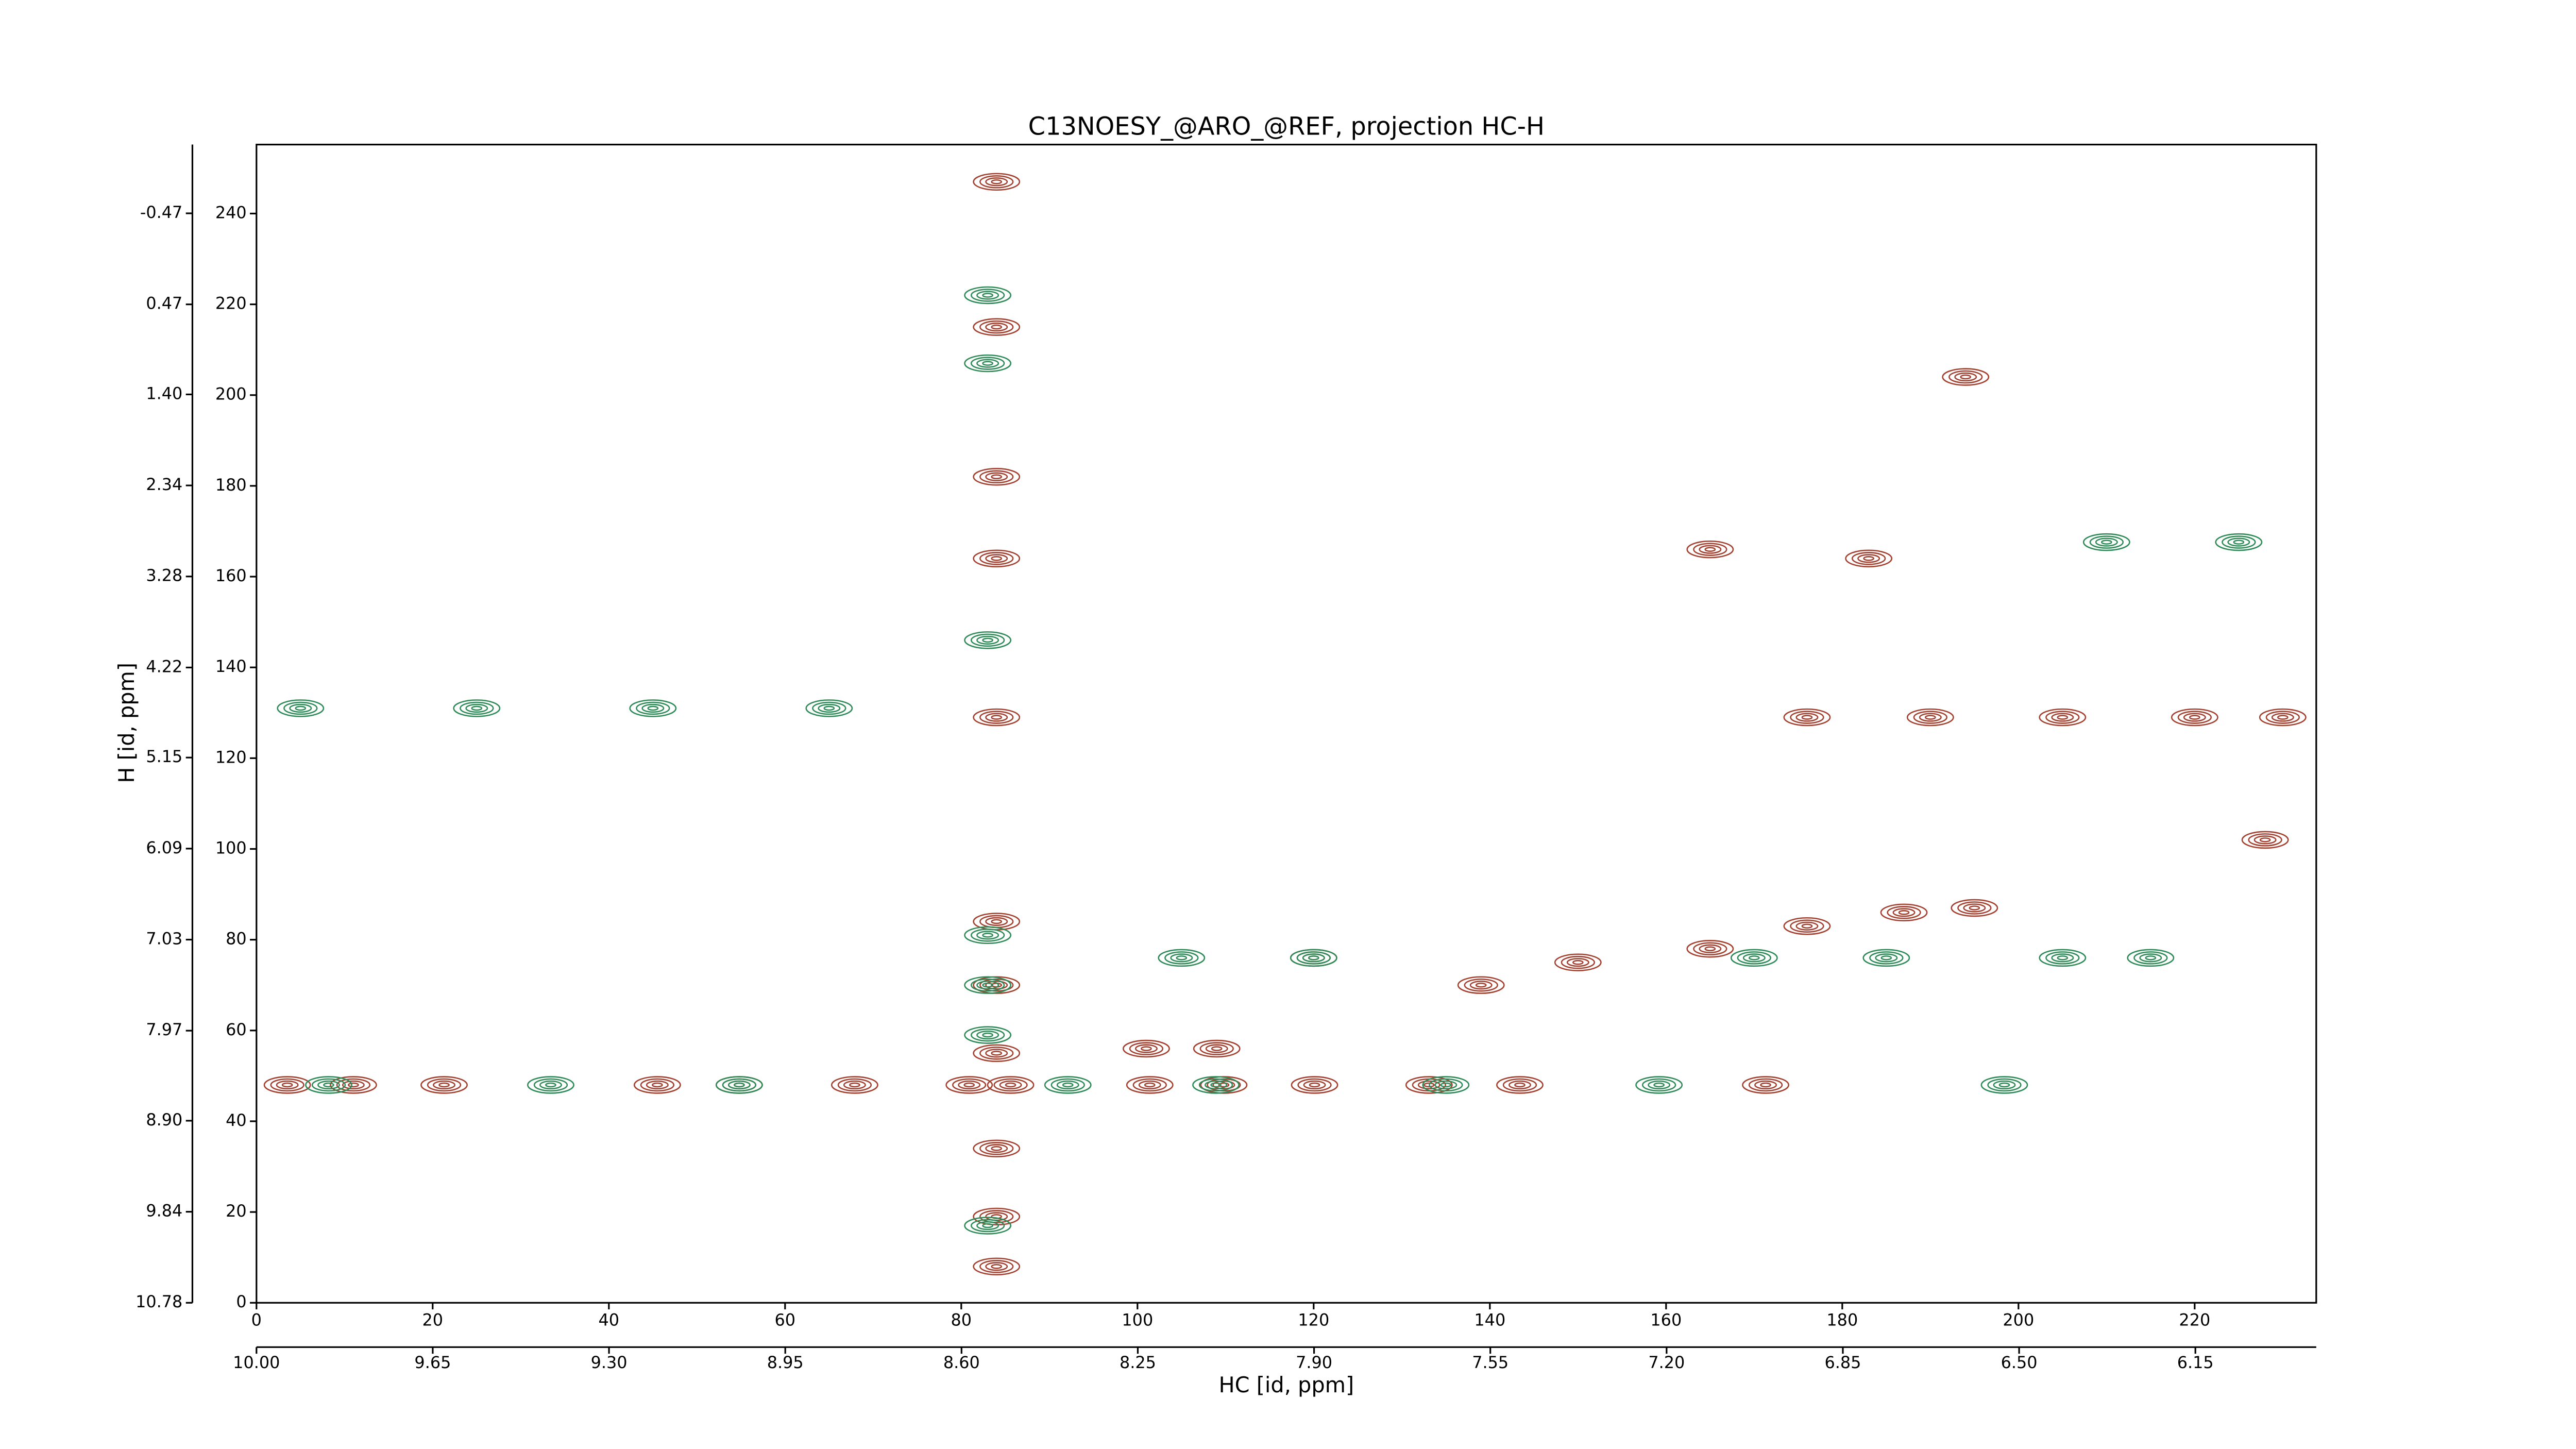 The image size is (2576, 1449). I want to click on y-tick-label: 100, so click(231, 847).